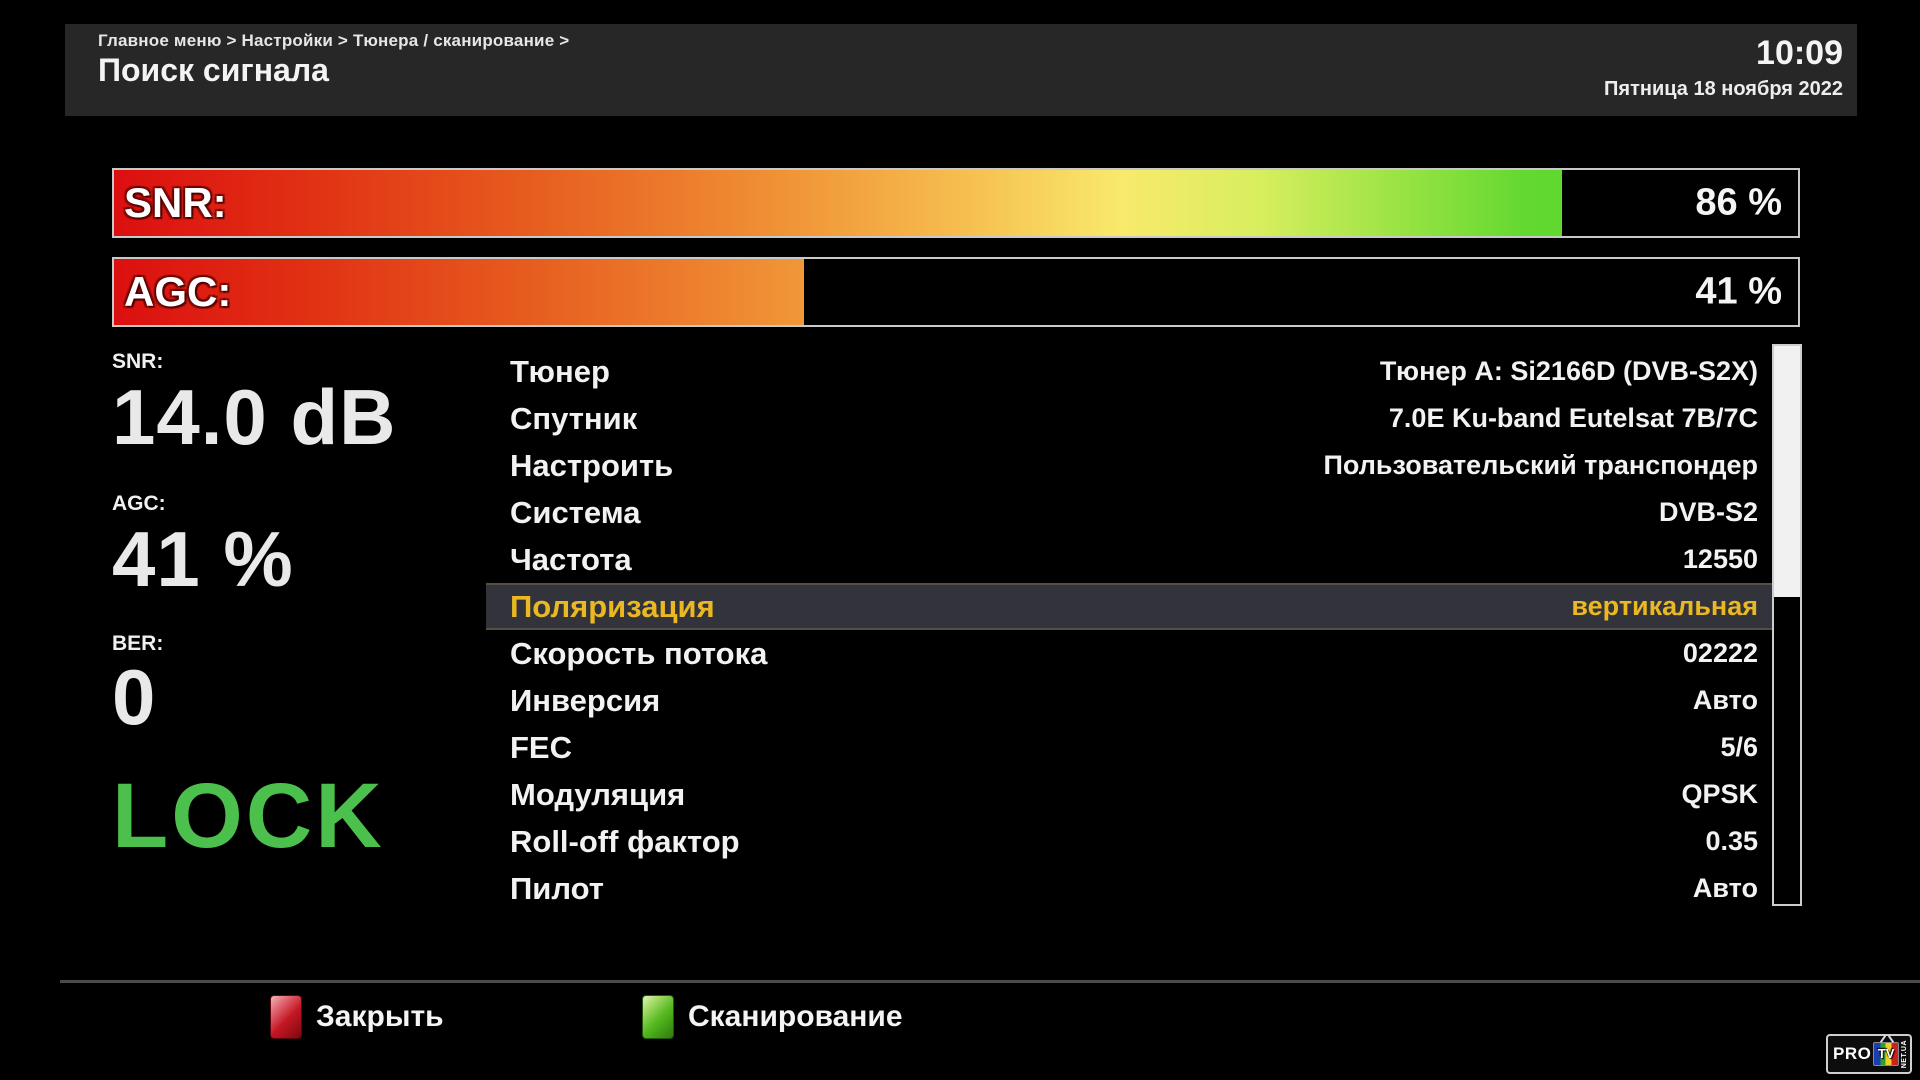 The height and width of the screenshot is (1080, 1920). Describe the element at coordinates (1904, 1054) in the screenshot. I see `logo-net-text: NET.UA` at that location.